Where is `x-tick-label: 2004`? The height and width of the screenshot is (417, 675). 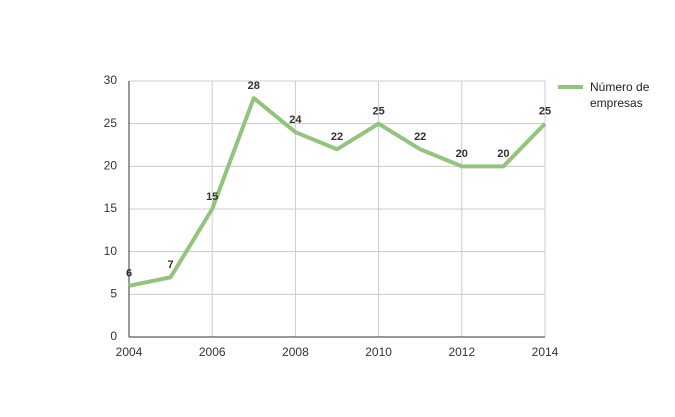 x-tick-label: 2004 is located at coordinates (129, 352).